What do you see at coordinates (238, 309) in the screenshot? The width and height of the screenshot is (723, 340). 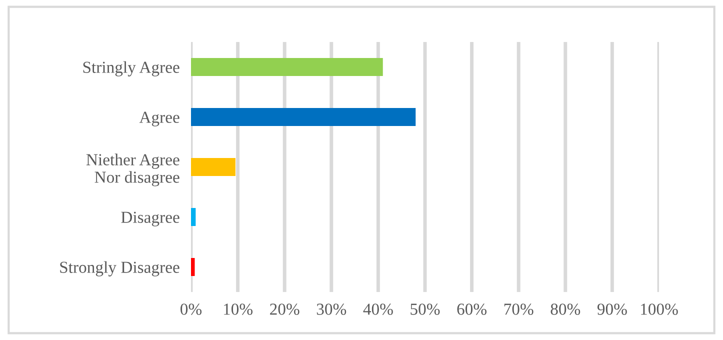 I see `x-tick-label: 10%` at bounding box center [238, 309].